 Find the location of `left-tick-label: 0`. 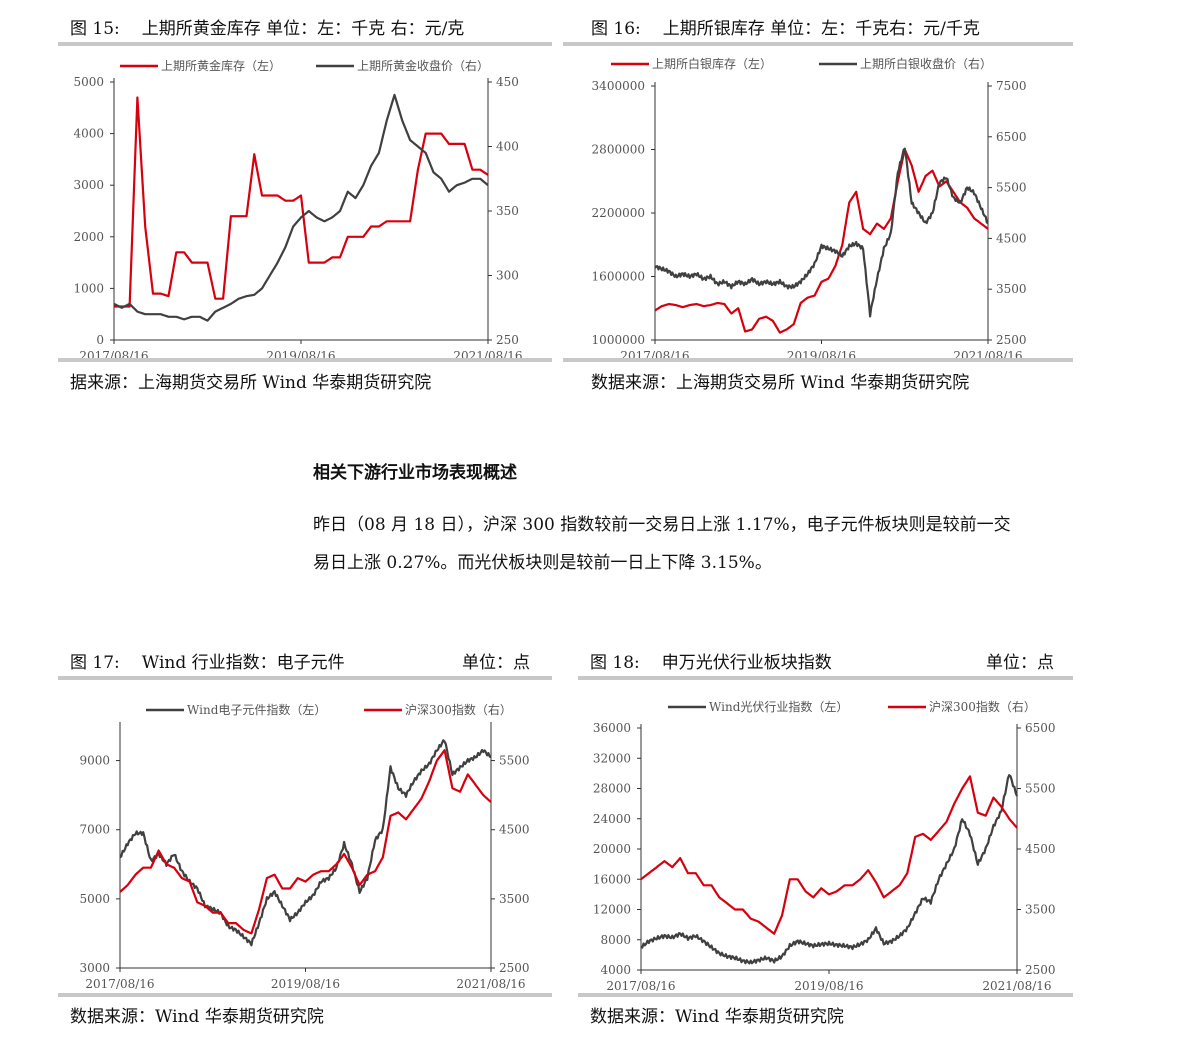

left-tick-label: 0 is located at coordinates (100, 340).